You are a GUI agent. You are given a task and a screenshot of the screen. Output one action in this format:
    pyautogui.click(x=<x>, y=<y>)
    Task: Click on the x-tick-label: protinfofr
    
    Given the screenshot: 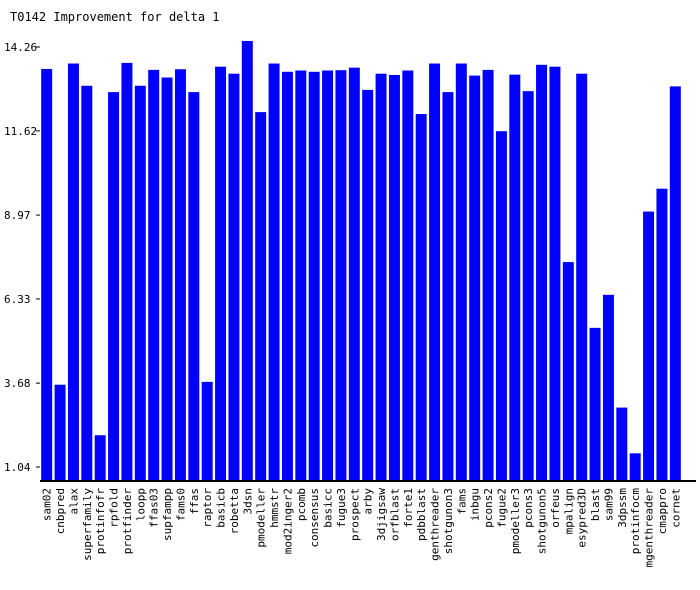 What is the action you would take?
    pyautogui.click(x=100, y=521)
    